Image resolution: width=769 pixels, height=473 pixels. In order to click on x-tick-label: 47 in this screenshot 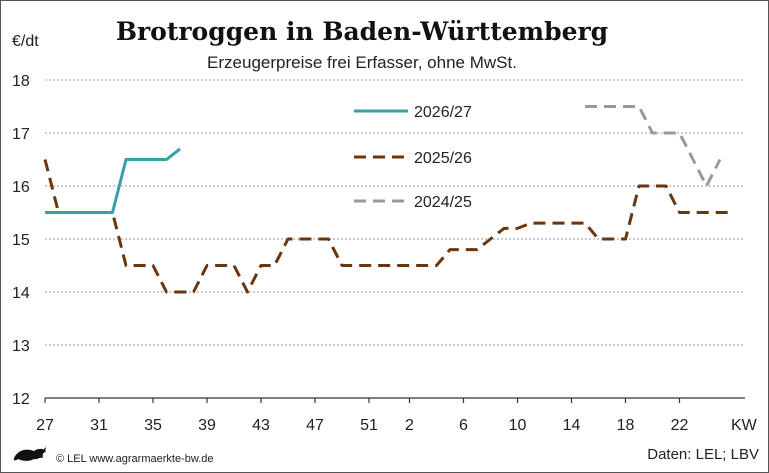, I will do `click(315, 425)`.